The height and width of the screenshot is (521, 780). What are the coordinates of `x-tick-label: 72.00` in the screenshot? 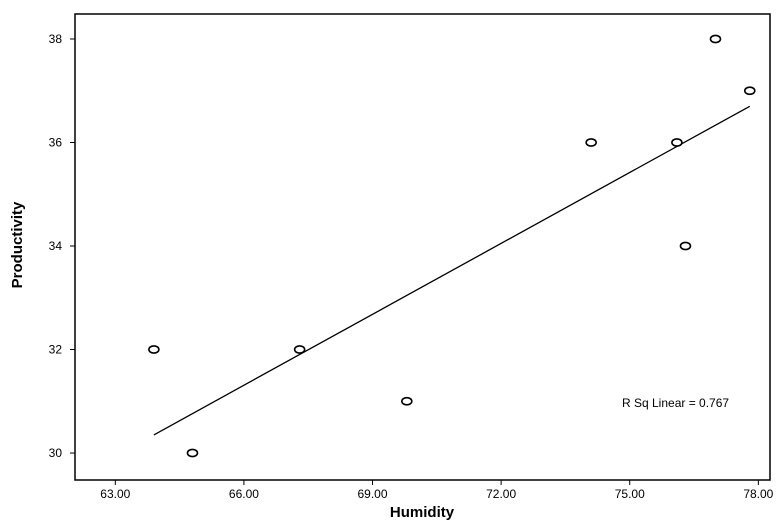 It's located at (501, 494).